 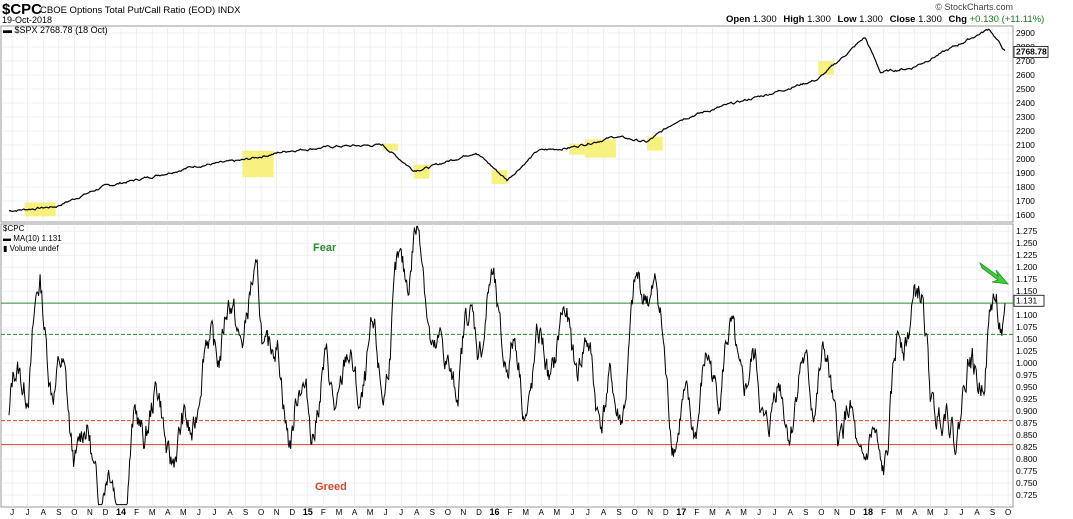 I want to click on cpc-last-value-box, so click(x=1029, y=300).